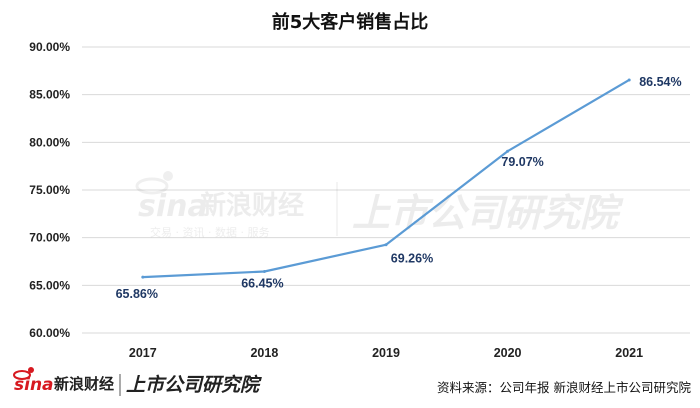 This screenshot has width=700, height=408. Describe the element at coordinates (629, 353) in the screenshot. I see `x-tick-label: 2021` at that location.